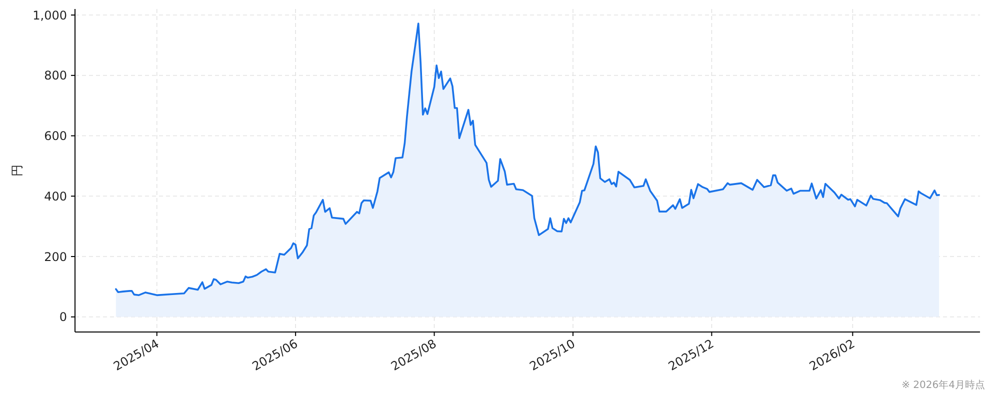  Describe the element at coordinates (17, 170) in the screenshot. I see `ylabel: 円` at that location.